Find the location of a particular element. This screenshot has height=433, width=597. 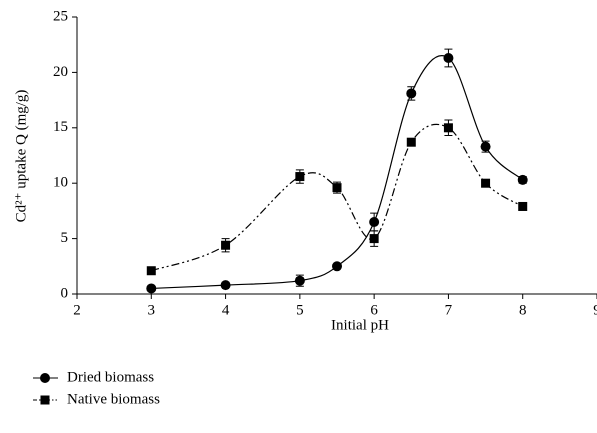

x-tick-label: 9 is located at coordinates (595, 310).